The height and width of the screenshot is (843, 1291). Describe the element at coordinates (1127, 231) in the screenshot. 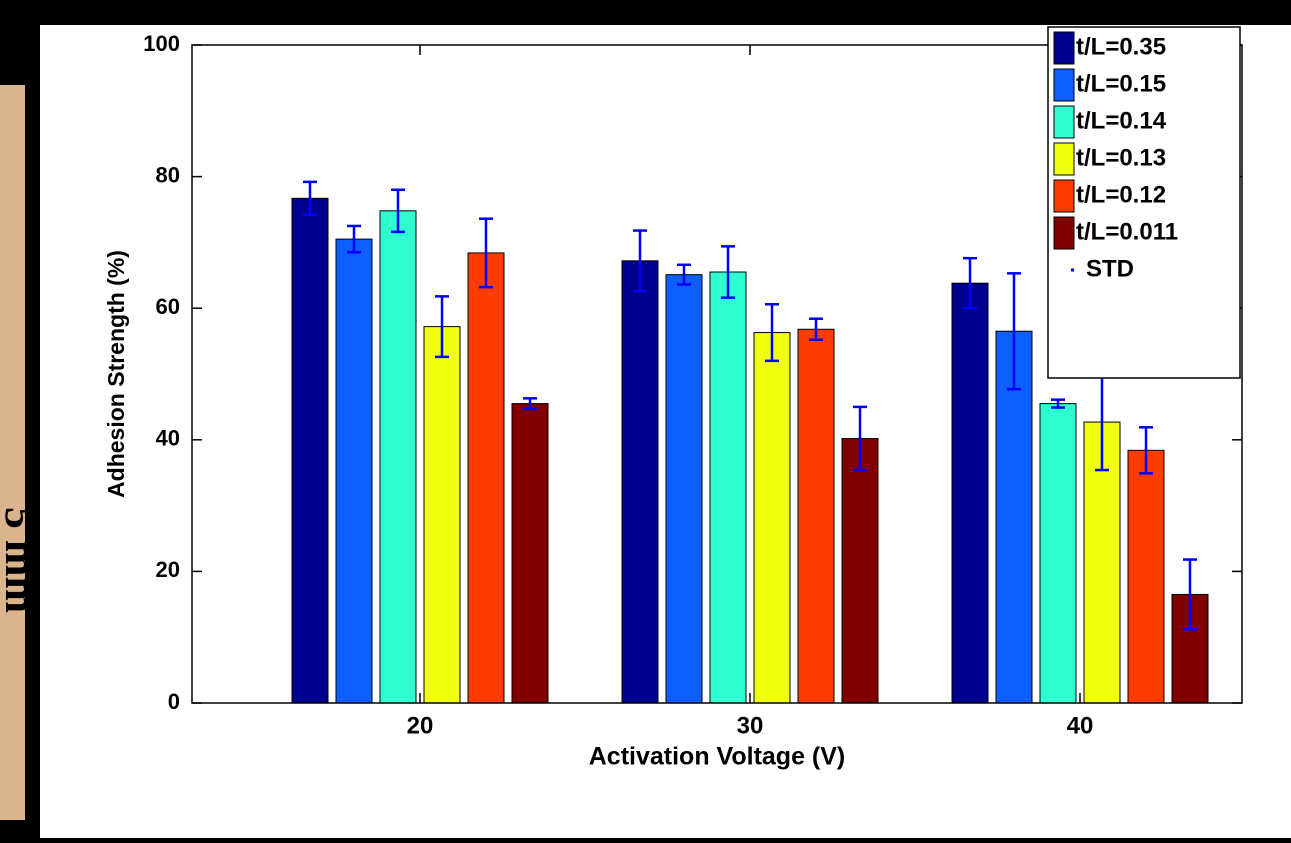

I see `legend-label: t/L=0.011` at that location.